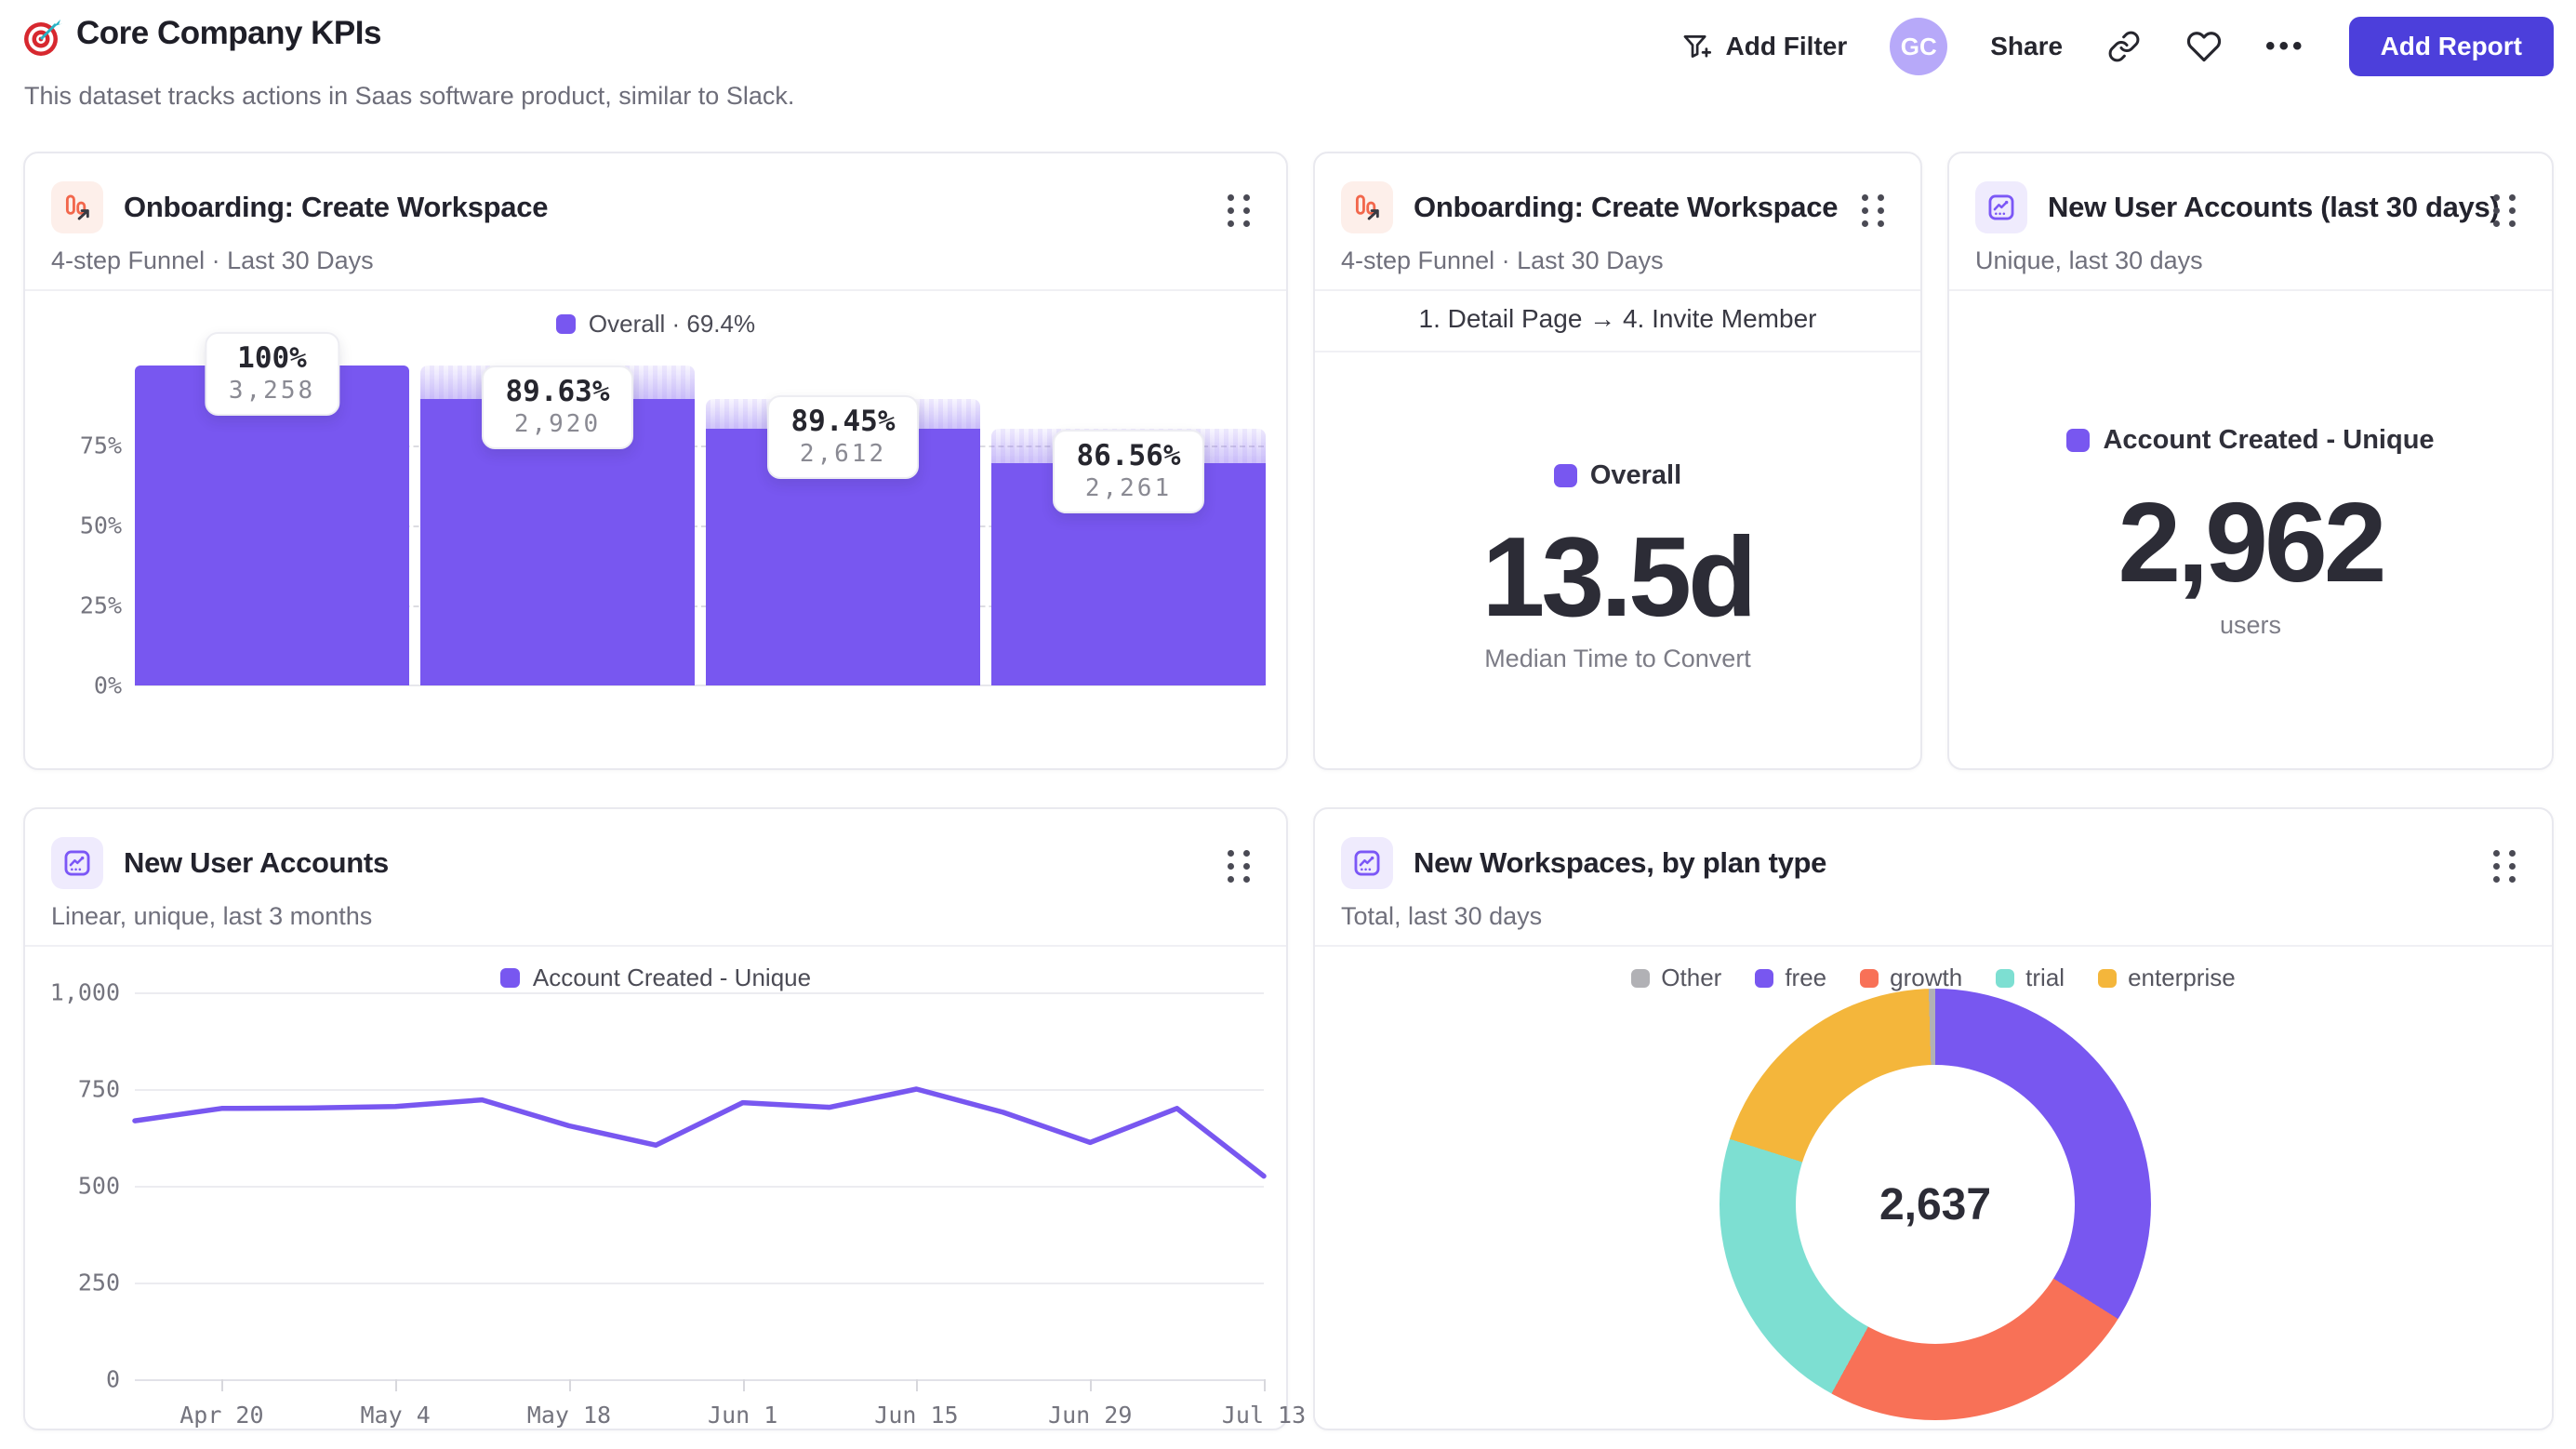 This screenshot has height=1449, width=2576. I want to click on card-subtitle: Linear, unique, last 3 months, so click(212, 916).